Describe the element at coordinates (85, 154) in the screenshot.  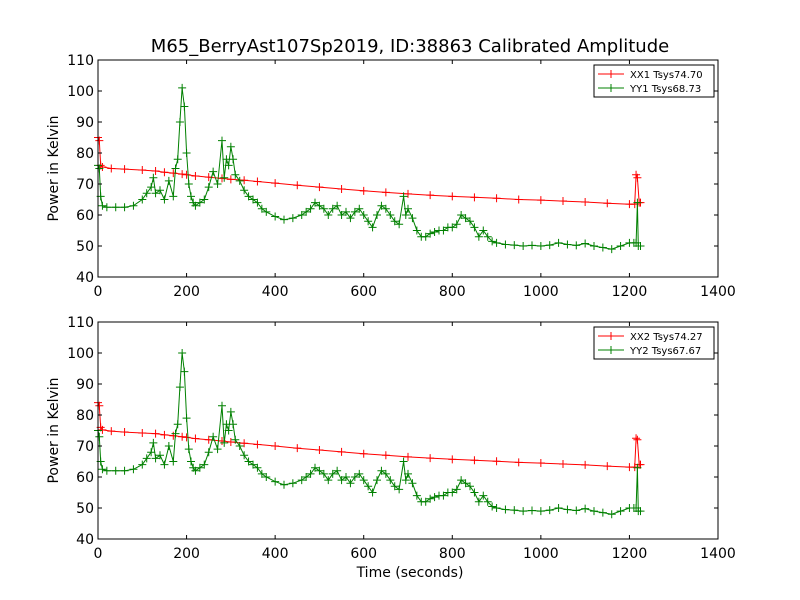
I see `y-tick-label: 80` at that location.